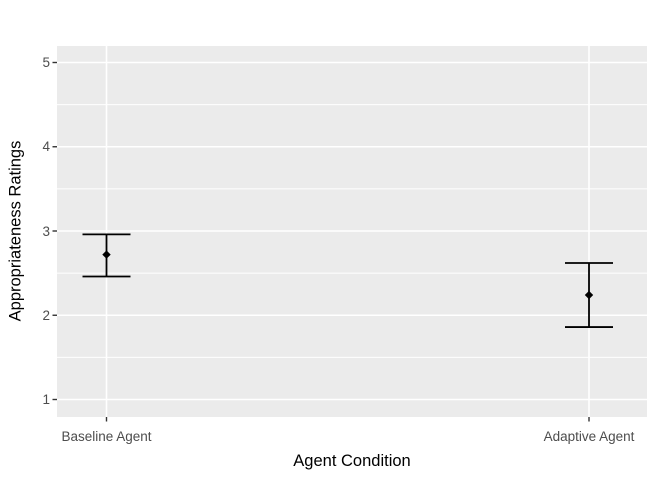 The width and height of the screenshot is (652, 484). Describe the element at coordinates (46, 231) in the screenshot. I see `y-tick-label: 3` at that location.